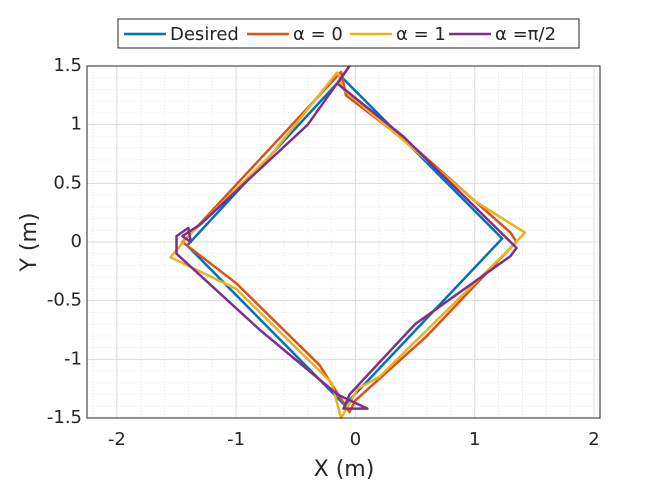  I want to click on legend-label: α =π/2, so click(525, 34).